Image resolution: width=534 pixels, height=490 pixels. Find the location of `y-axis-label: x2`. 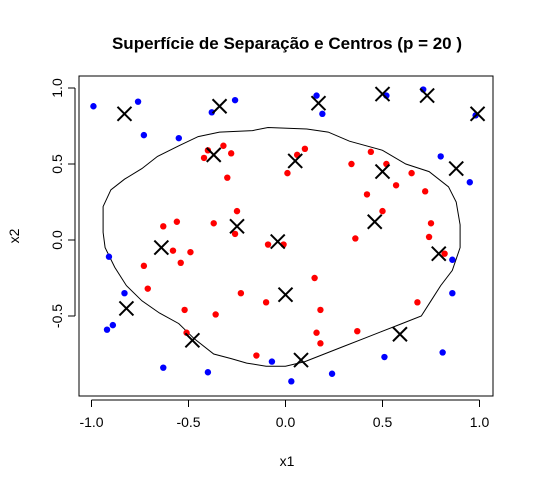

y-axis-label: x2 is located at coordinates (14, 235).